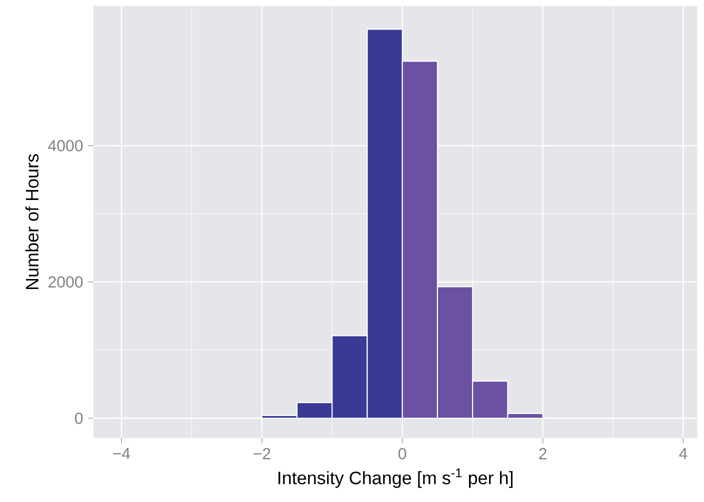 This screenshot has height=502, width=704. I want to click on x-tick-label: −4, so click(121, 454).